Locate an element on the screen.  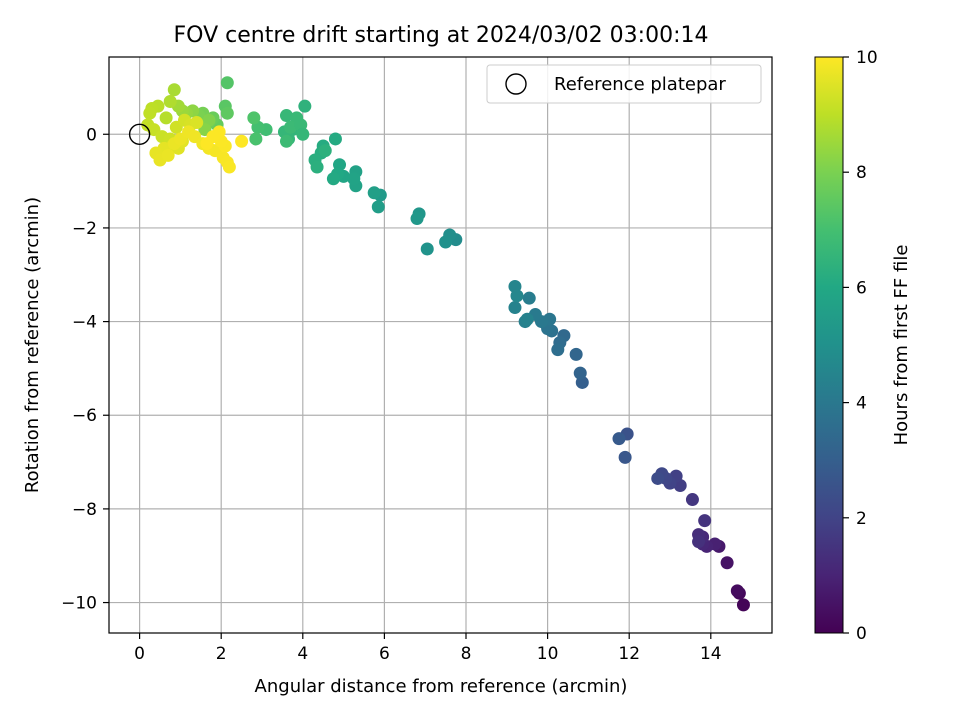
colorbar-tick-label: 2 is located at coordinates (861, 519).